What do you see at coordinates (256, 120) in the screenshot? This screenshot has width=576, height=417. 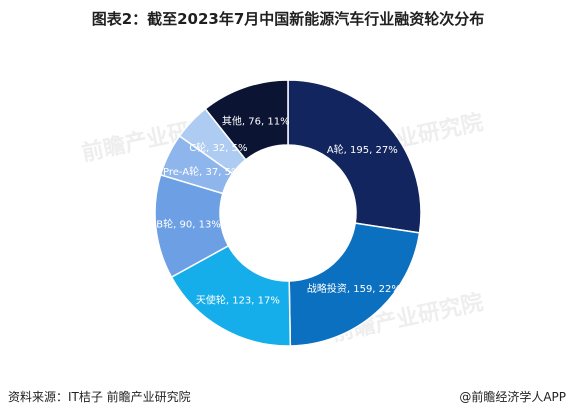 I see `slice-label-6: 其他, 76, 11%` at bounding box center [256, 120].